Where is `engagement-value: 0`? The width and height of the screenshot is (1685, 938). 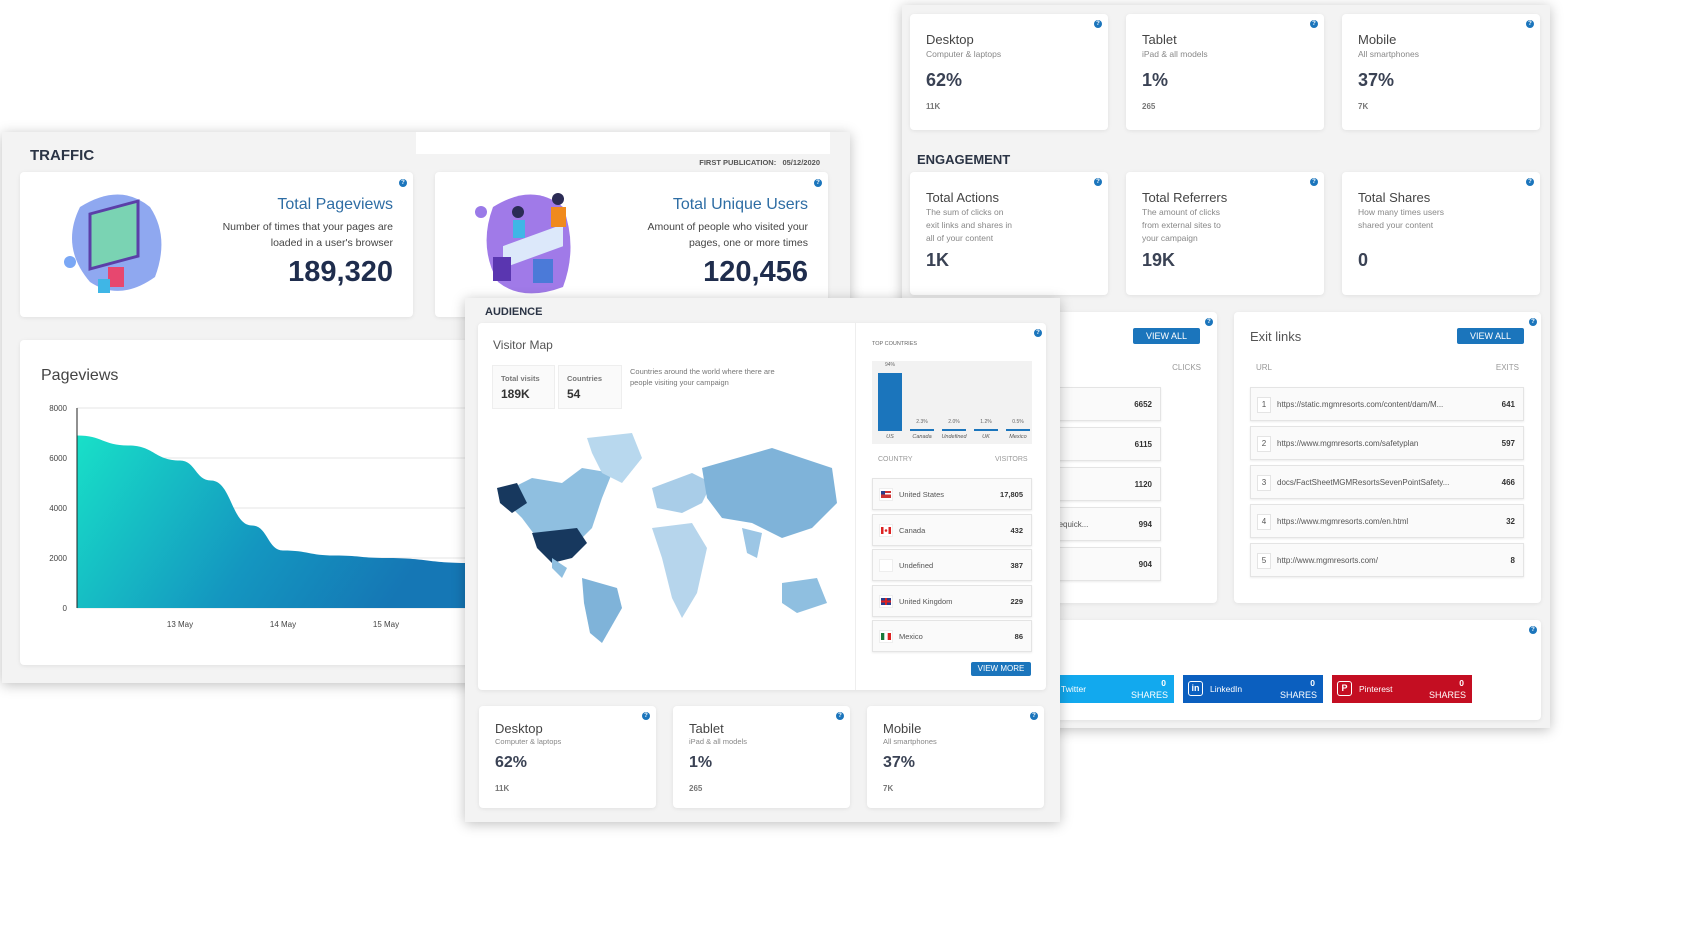
engagement-value: 0 is located at coordinates (1363, 260).